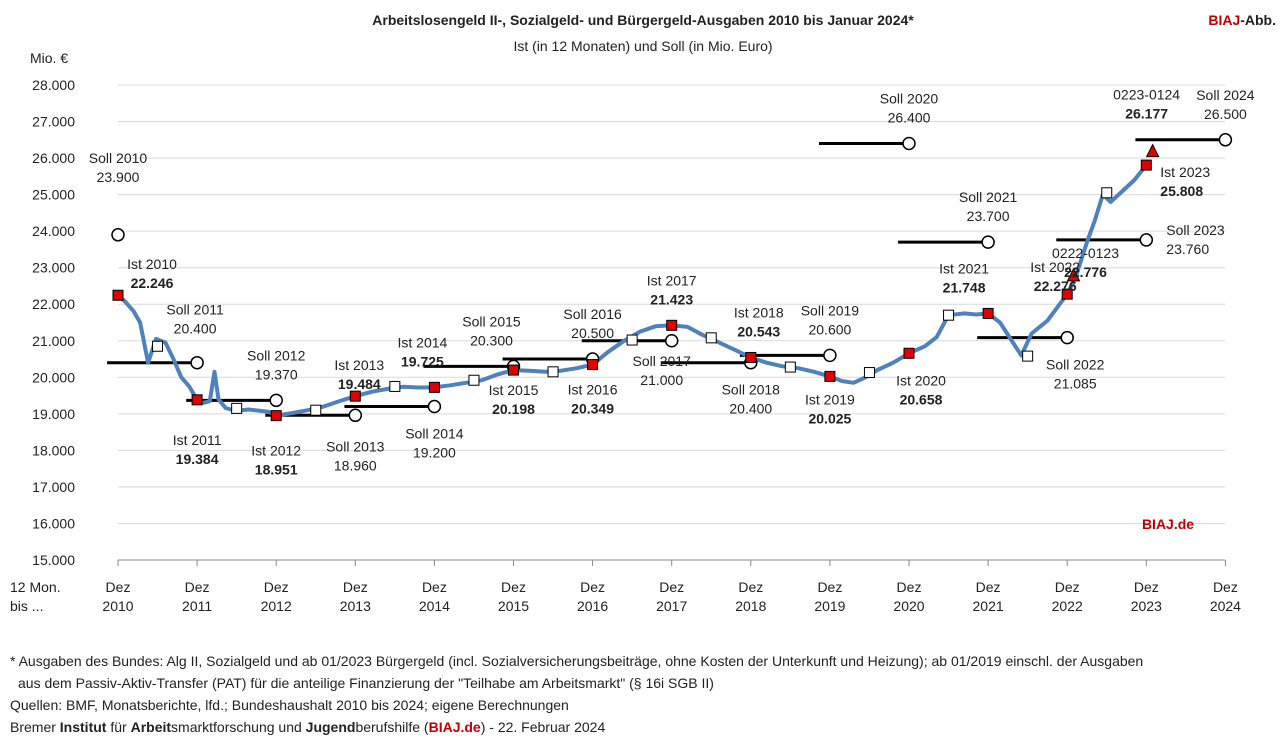  I want to click on soll-label: Soll 2017, so click(662, 361).